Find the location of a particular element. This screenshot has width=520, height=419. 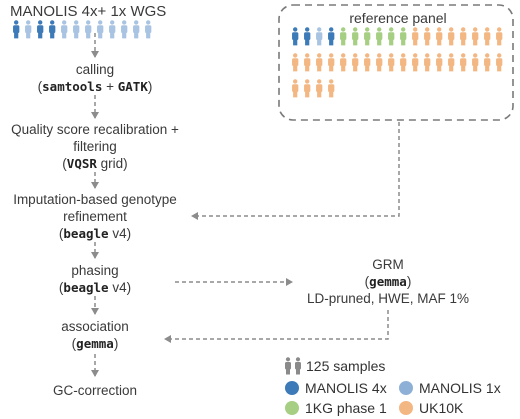

grm-block: GRM (gemma) LD-pruned, HWE, MAF 1% is located at coordinates (388, 281).